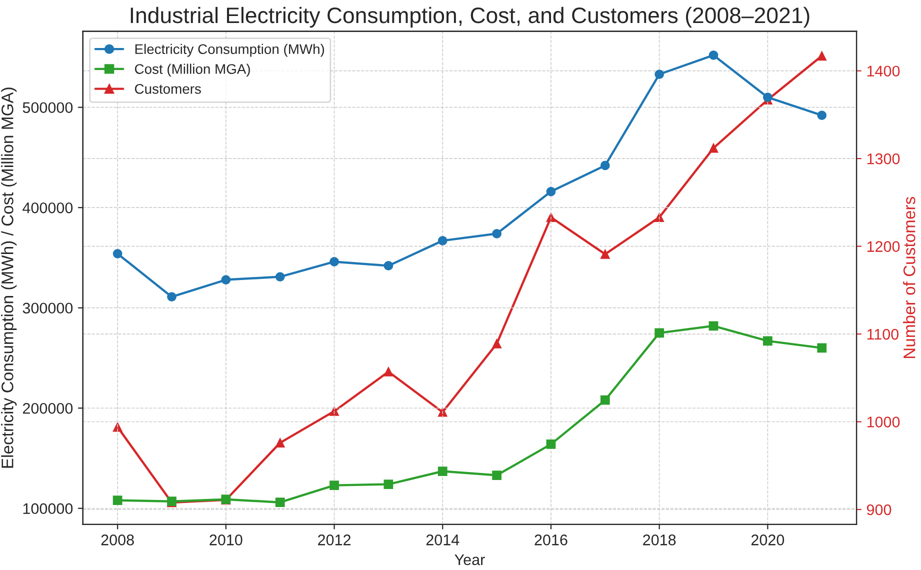 Image resolution: width=921 pixels, height=570 pixels. What do you see at coordinates (883, 334) in the screenshot?
I see `y2-tick-label: 1100` at bounding box center [883, 334].